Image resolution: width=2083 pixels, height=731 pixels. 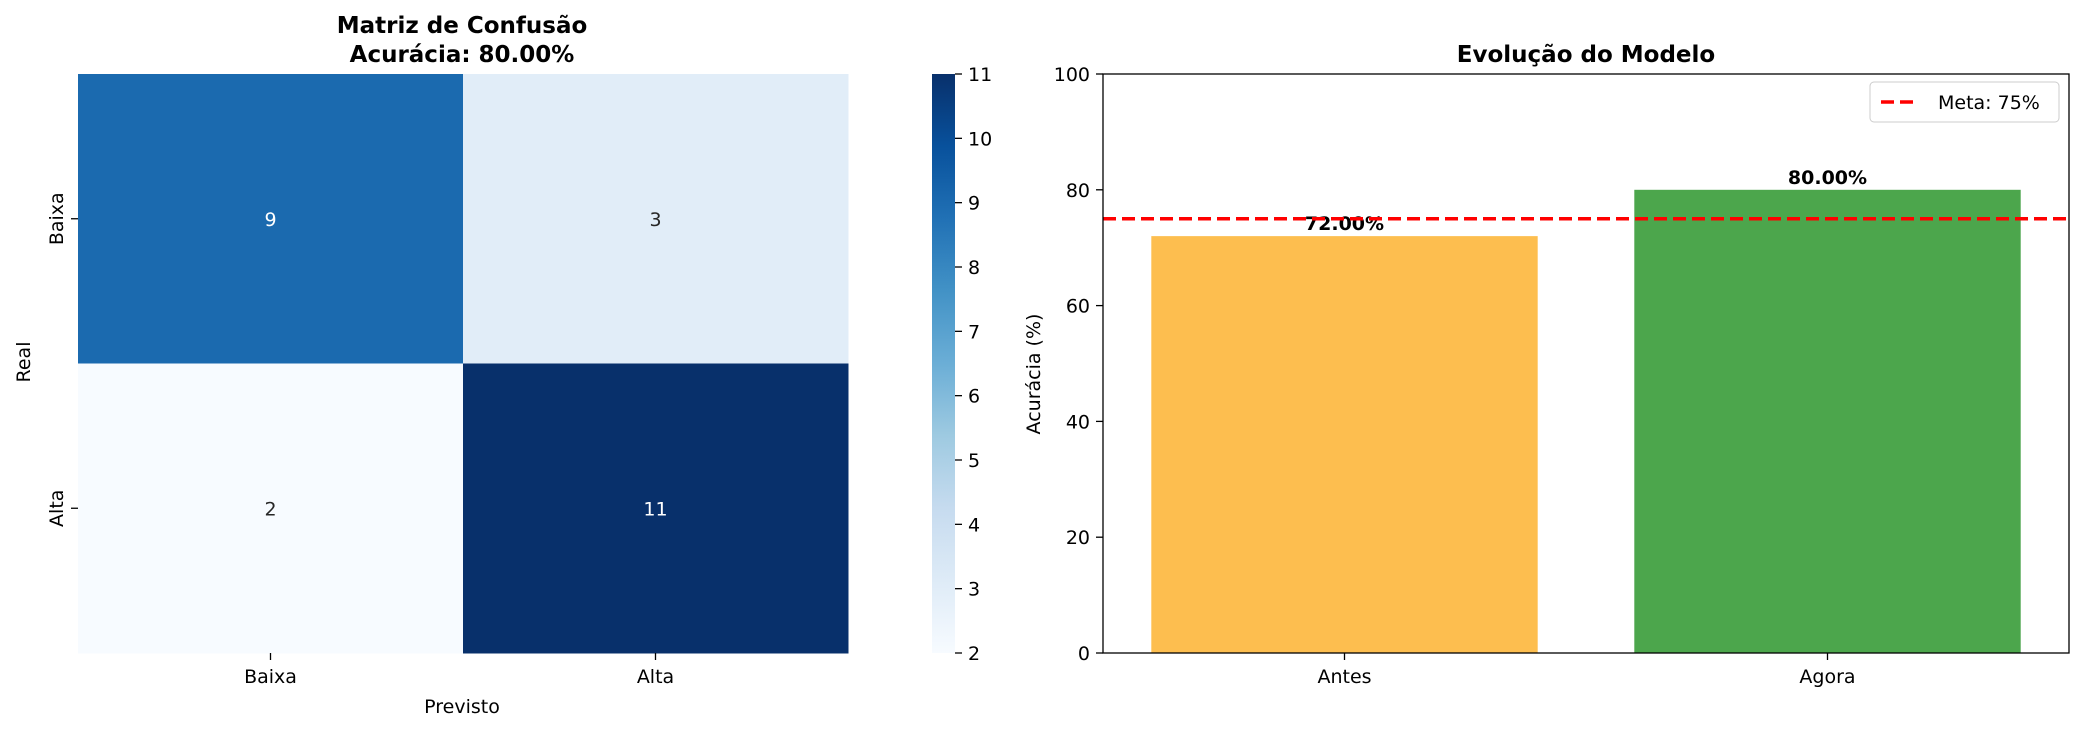 I want to click on heatmap-cell-value: 11, so click(x=655, y=509).